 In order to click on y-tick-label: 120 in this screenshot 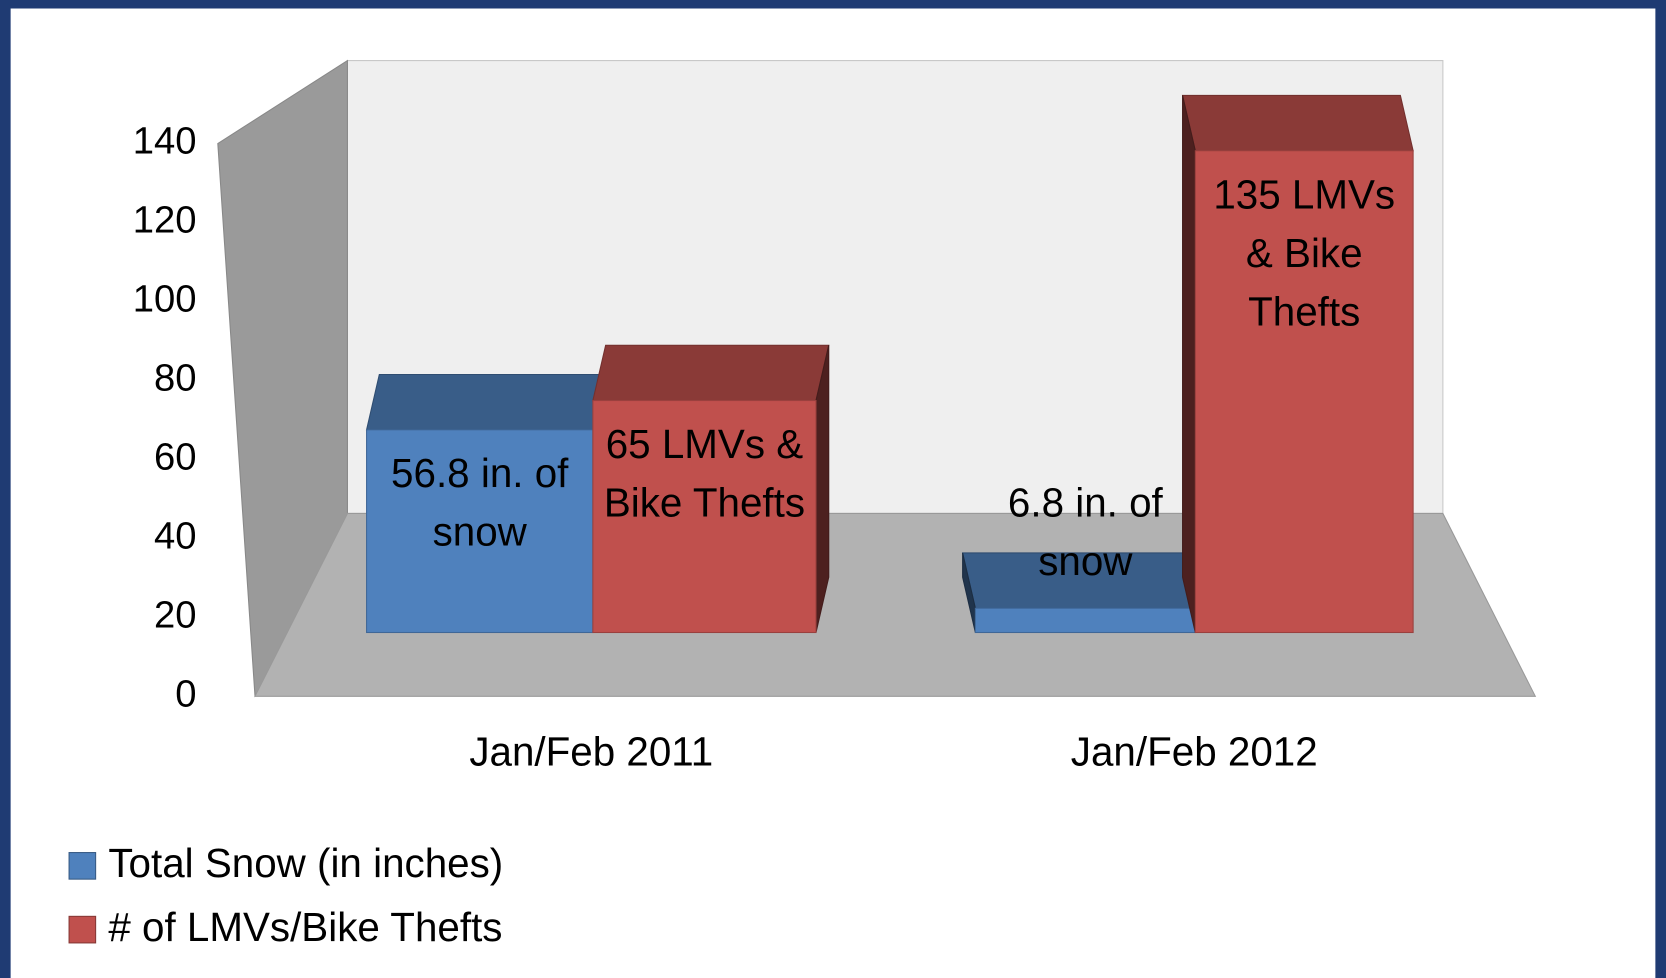, I will do `click(165, 220)`.